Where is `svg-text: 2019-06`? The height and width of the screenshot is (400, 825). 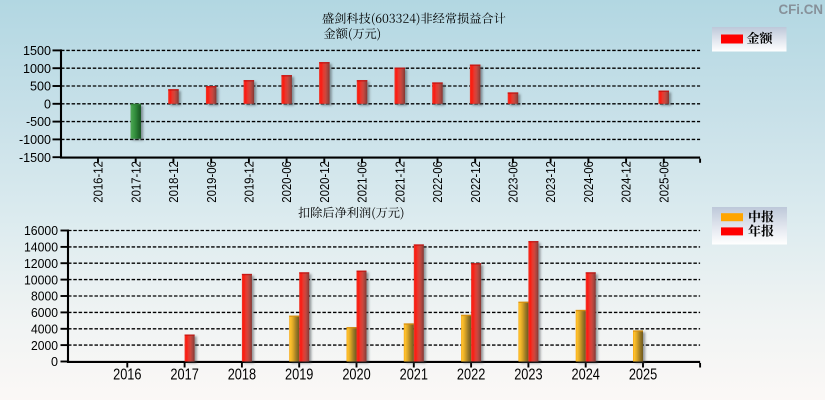
svg-text: 2019-06 is located at coordinates (211, 182).